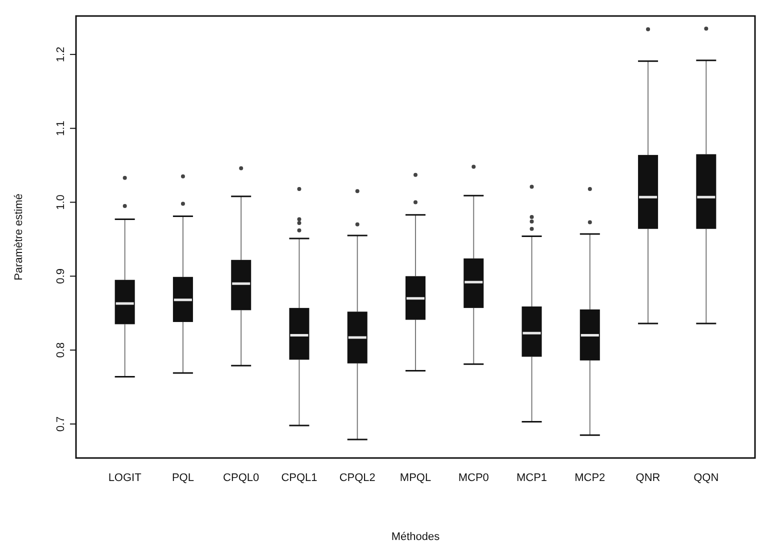 The image size is (780, 544). Describe the element at coordinates (61, 54) in the screenshot. I see `y-tick-label: 1.2` at that location.